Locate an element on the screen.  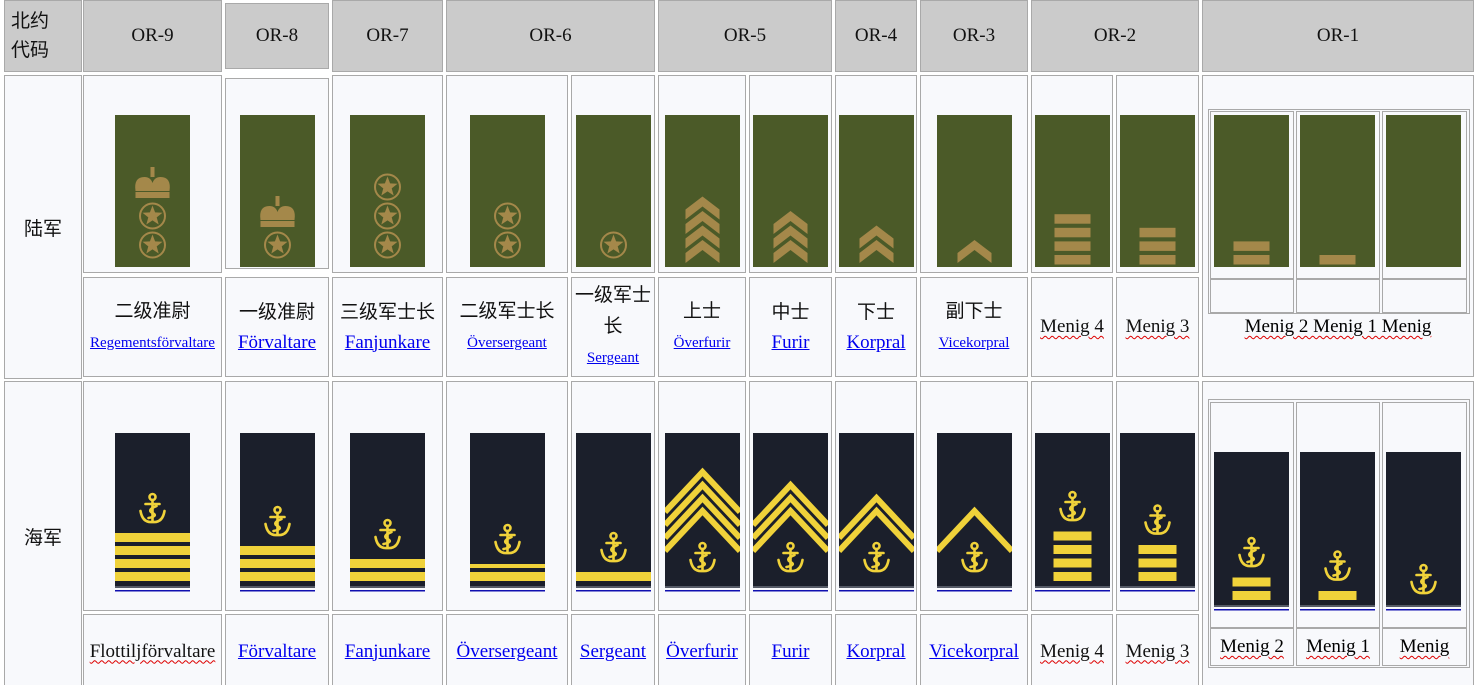
navy-rank-name: Menig 2 is located at coordinates (1252, 646).